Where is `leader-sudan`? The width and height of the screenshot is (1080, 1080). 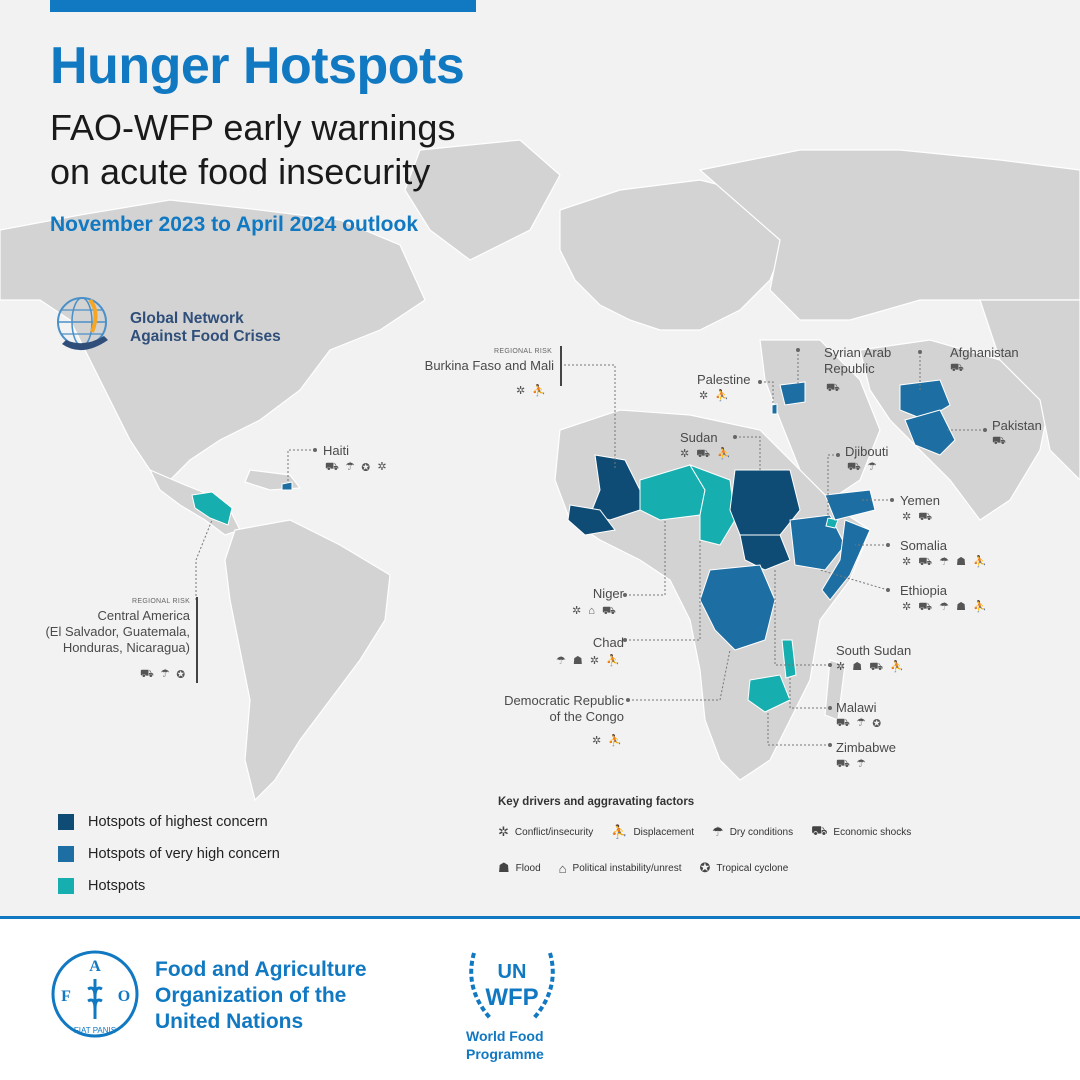
leader-sudan is located at coordinates (748, 453).